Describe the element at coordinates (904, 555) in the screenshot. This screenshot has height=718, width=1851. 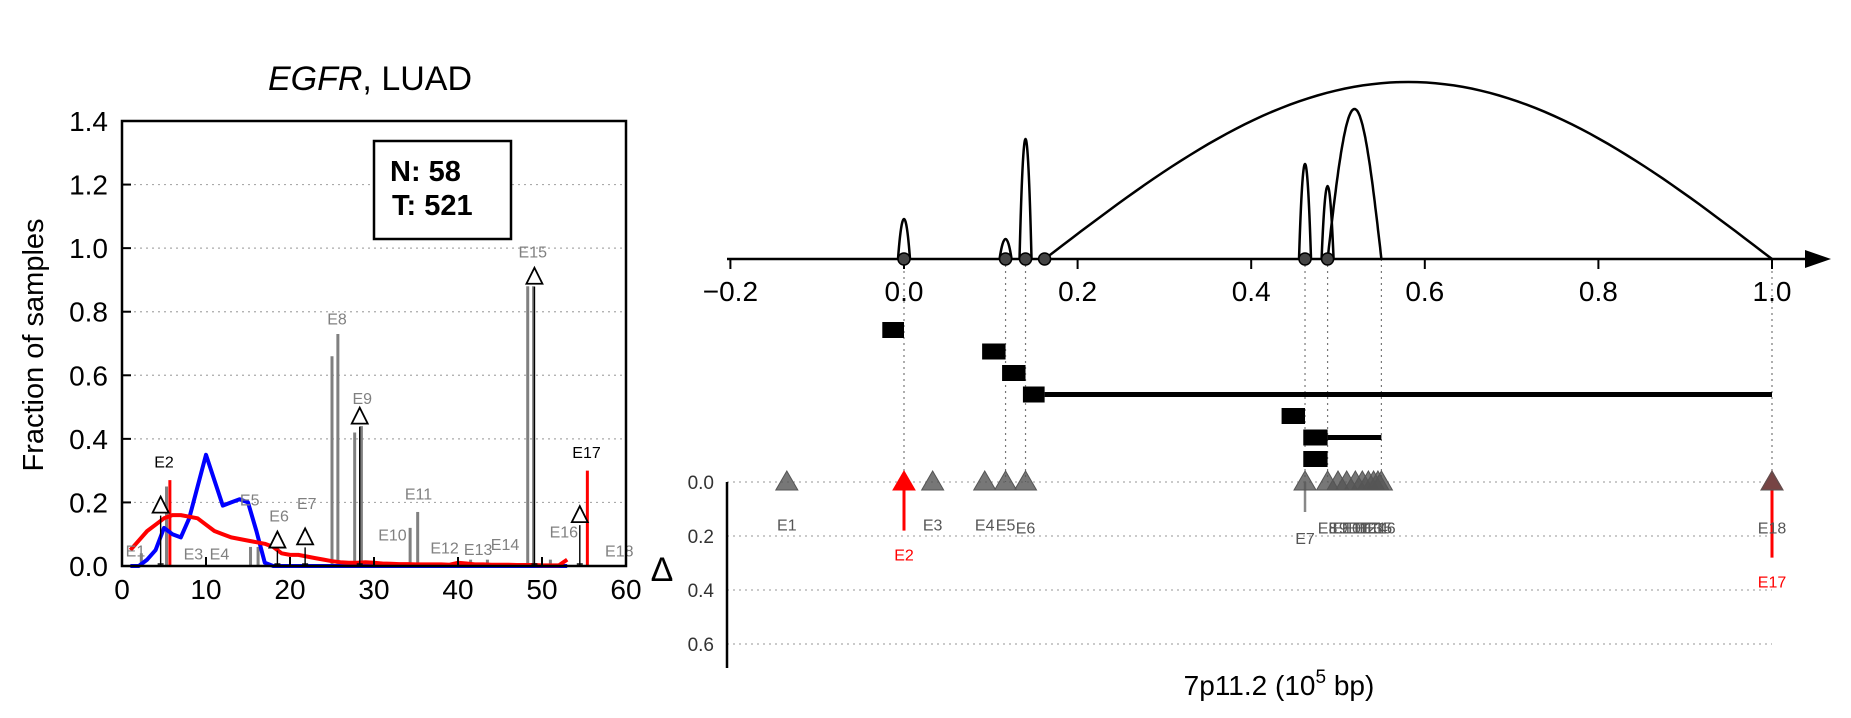
I see `exon-marker-label-e2: E2` at that location.